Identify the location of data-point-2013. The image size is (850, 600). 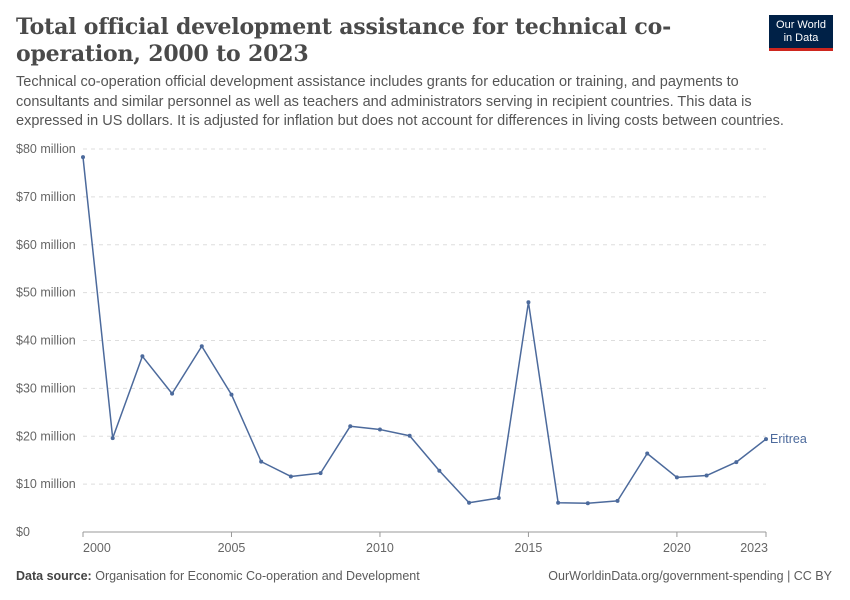
(469, 502).